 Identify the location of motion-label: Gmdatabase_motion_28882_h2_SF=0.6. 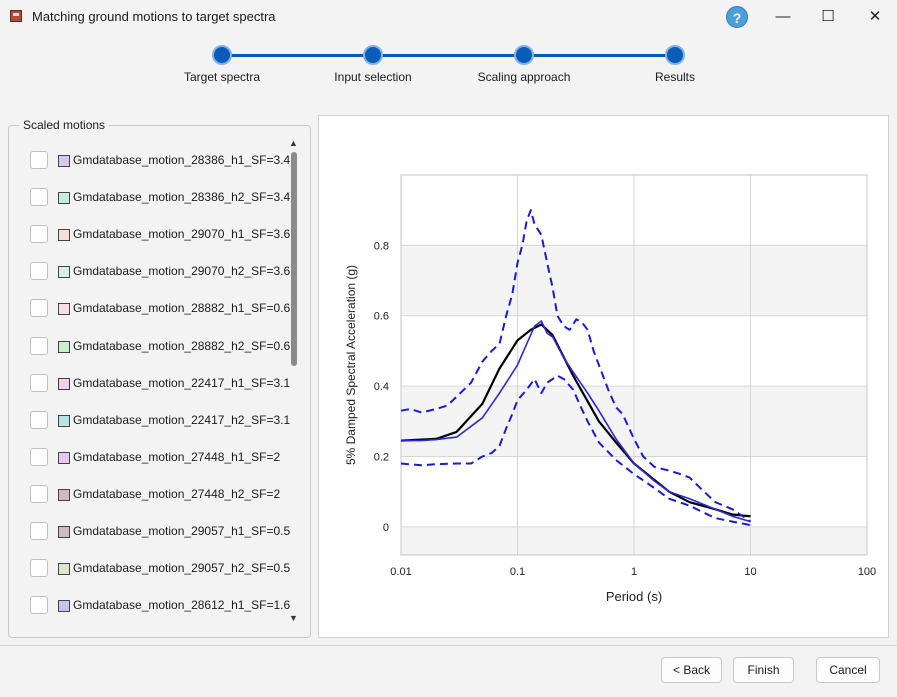
(182, 345).